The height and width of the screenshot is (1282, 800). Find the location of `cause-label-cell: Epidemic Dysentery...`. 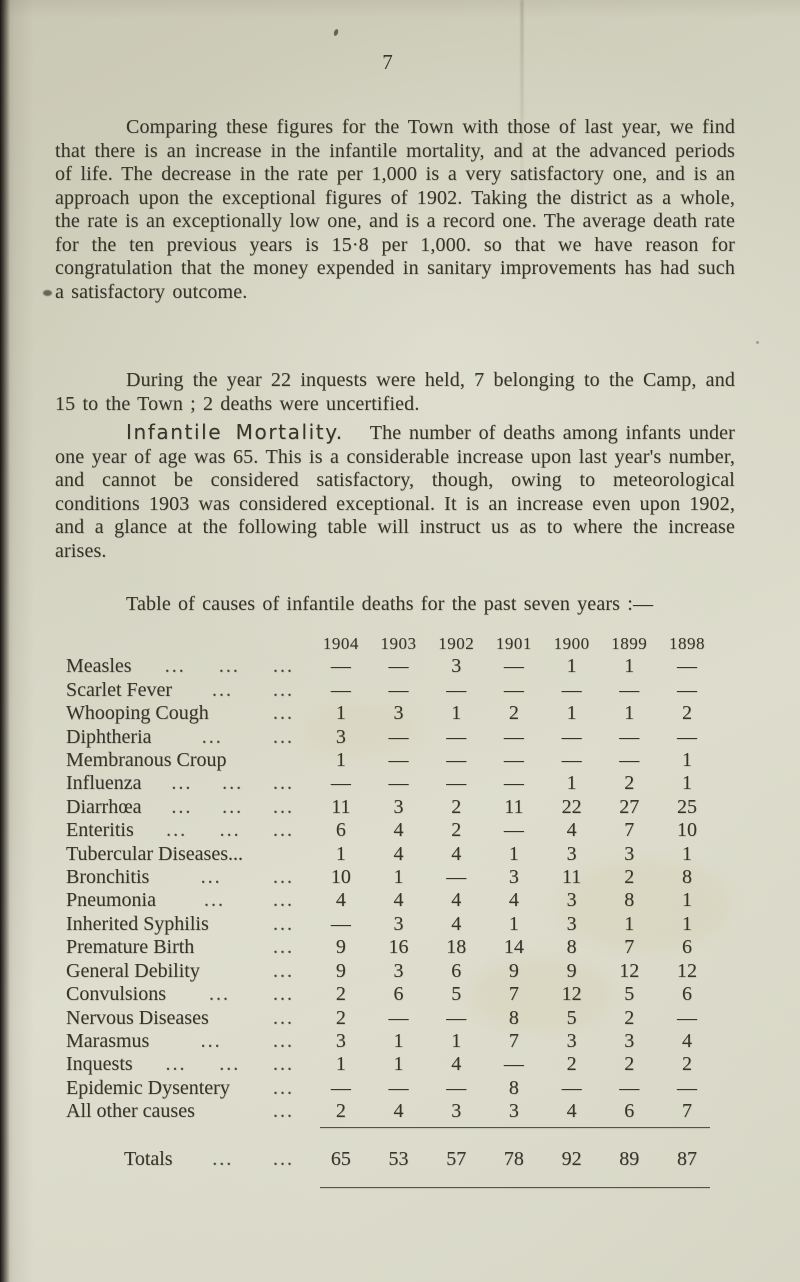

cause-label-cell: Epidemic Dysentery... is located at coordinates (189, 1088).